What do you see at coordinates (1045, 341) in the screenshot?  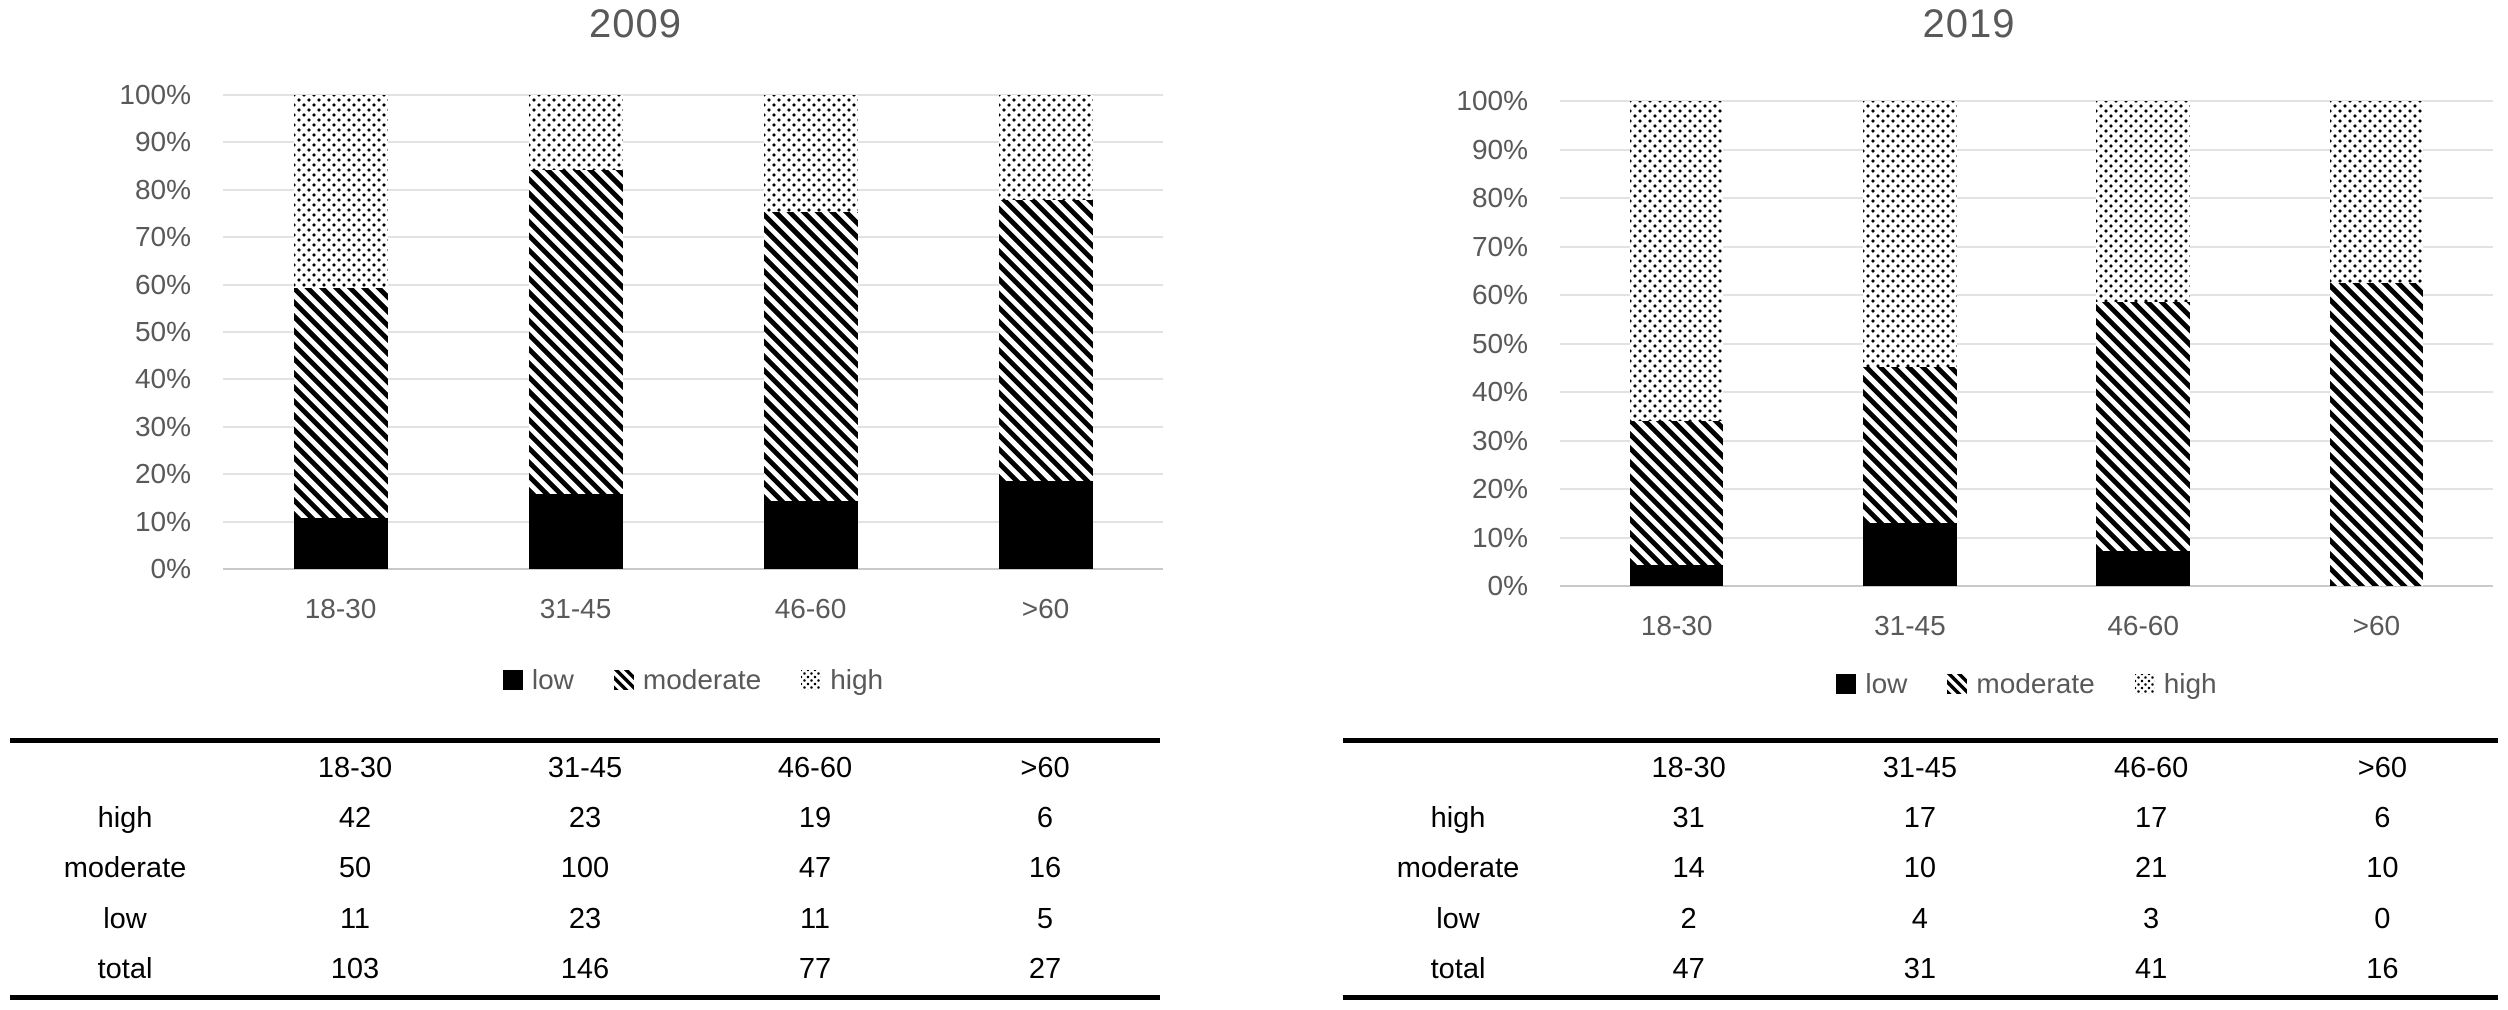 I see `segment-moderate->60` at bounding box center [1045, 341].